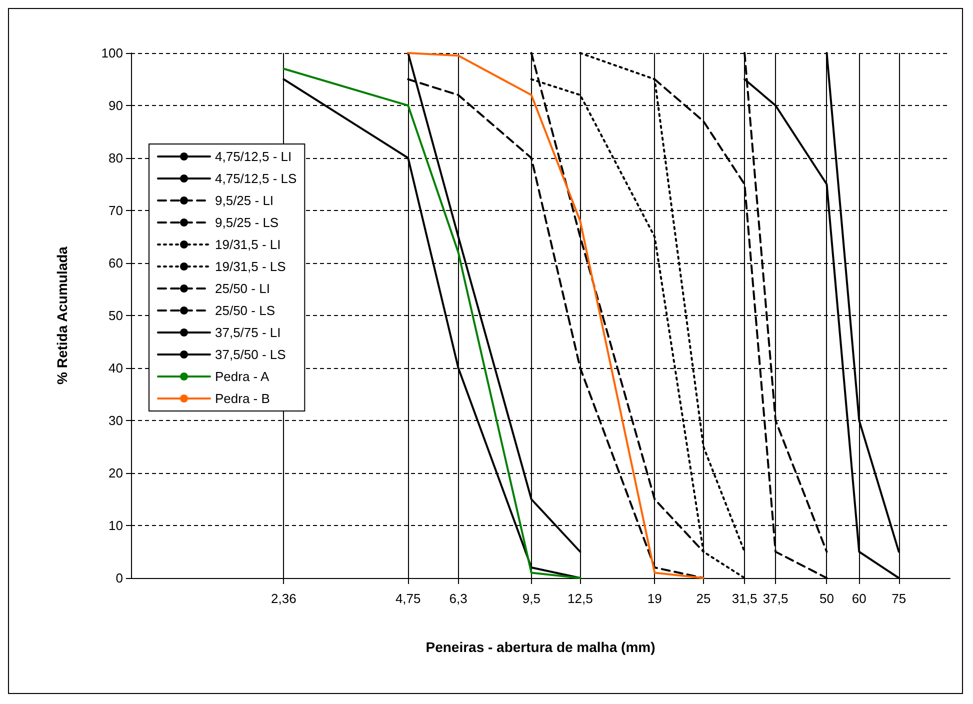 The height and width of the screenshot is (704, 973). What do you see at coordinates (112, 53) in the screenshot?
I see `y-tick-label: 100` at bounding box center [112, 53].